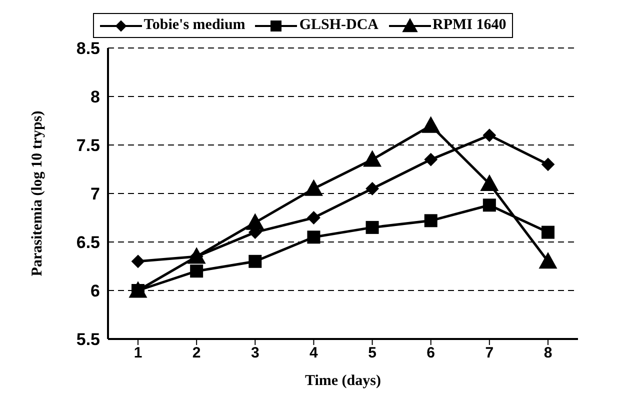 This screenshot has width=626, height=407. Describe the element at coordinates (548, 353) in the screenshot. I see `x-tick-label: 8` at that location.